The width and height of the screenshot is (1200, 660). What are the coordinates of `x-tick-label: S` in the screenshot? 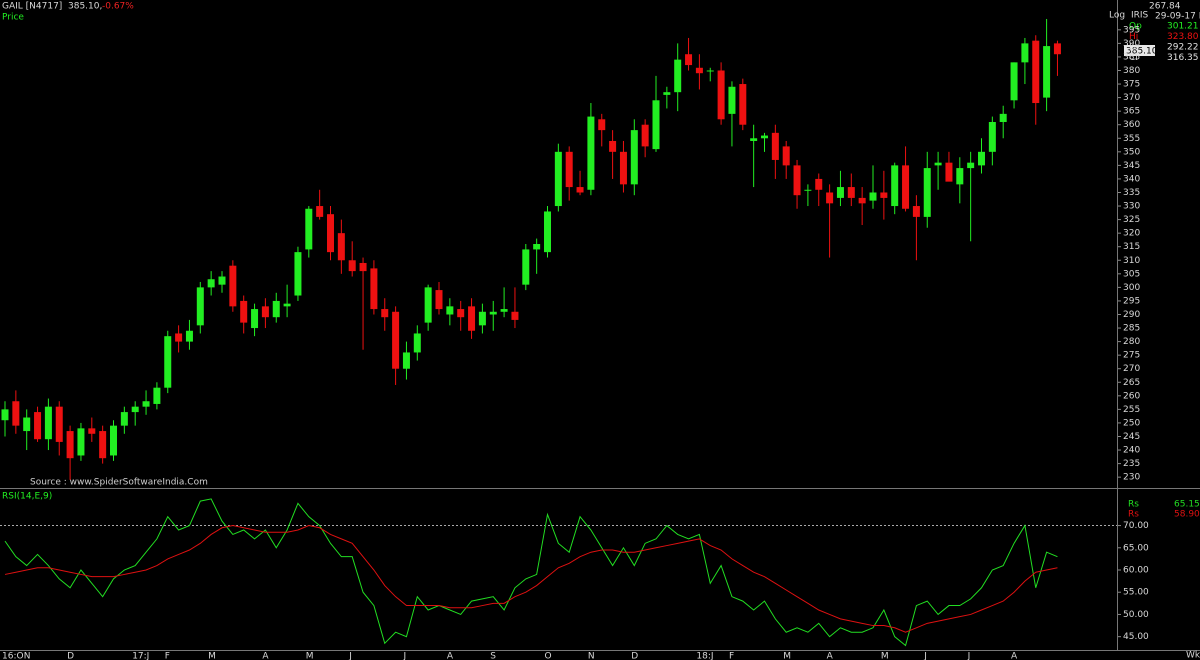 It's located at (493, 656).